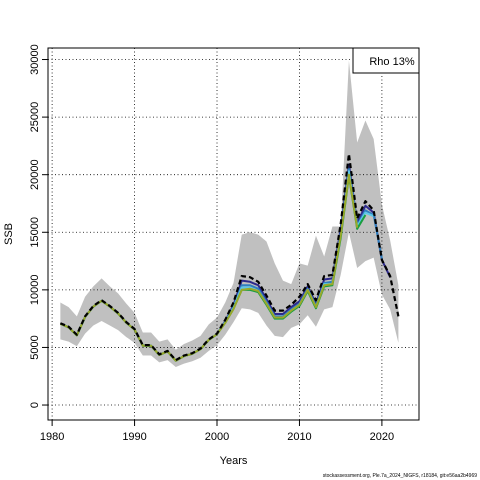 This screenshot has width=480, height=480. What do you see at coordinates (35, 290) in the screenshot?
I see `y-tick-label-10000: 10000` at bounding box center [35, 290].